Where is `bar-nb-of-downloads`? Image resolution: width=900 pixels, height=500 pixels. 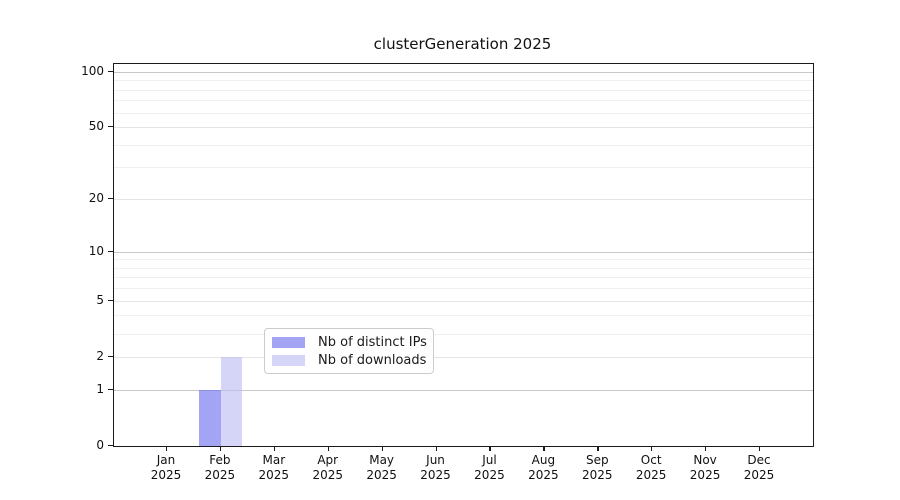 bar-nb-of-downloads is located at coordinates (231, 401).